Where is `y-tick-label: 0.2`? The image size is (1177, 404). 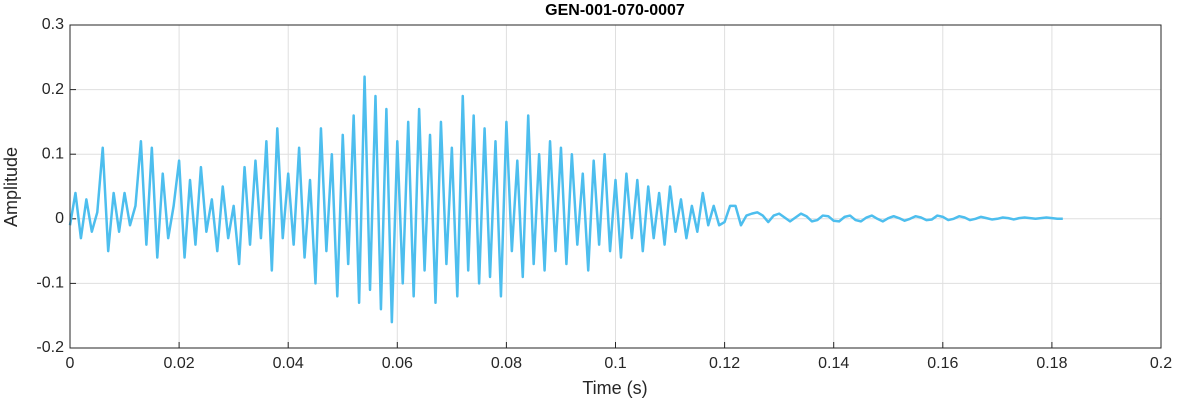
y-tick-label: 0.2 is located at coordinates (53, 89).